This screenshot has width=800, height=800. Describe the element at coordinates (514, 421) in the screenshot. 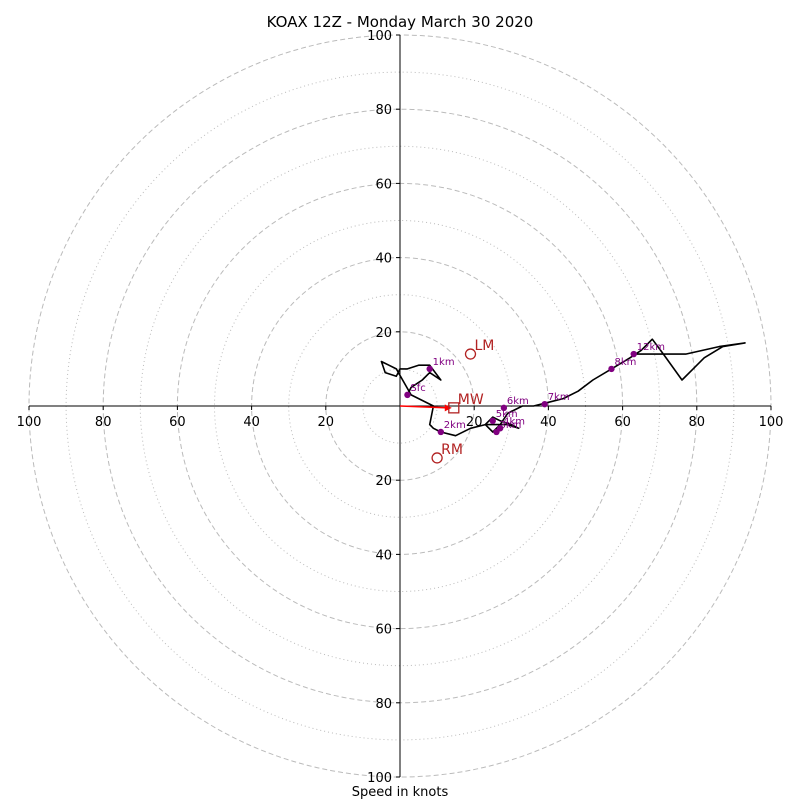

I see `height-marker-label: 4km` at that location.